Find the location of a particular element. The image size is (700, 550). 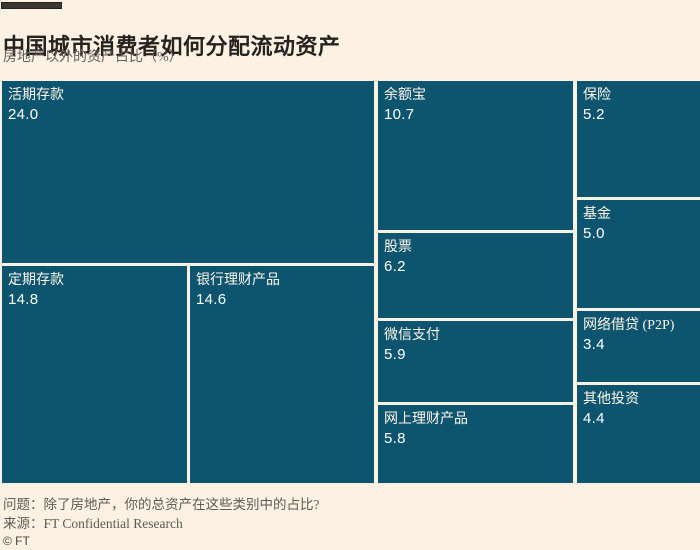

cell-label: 定期存款 is located at coordinates (36, 280).